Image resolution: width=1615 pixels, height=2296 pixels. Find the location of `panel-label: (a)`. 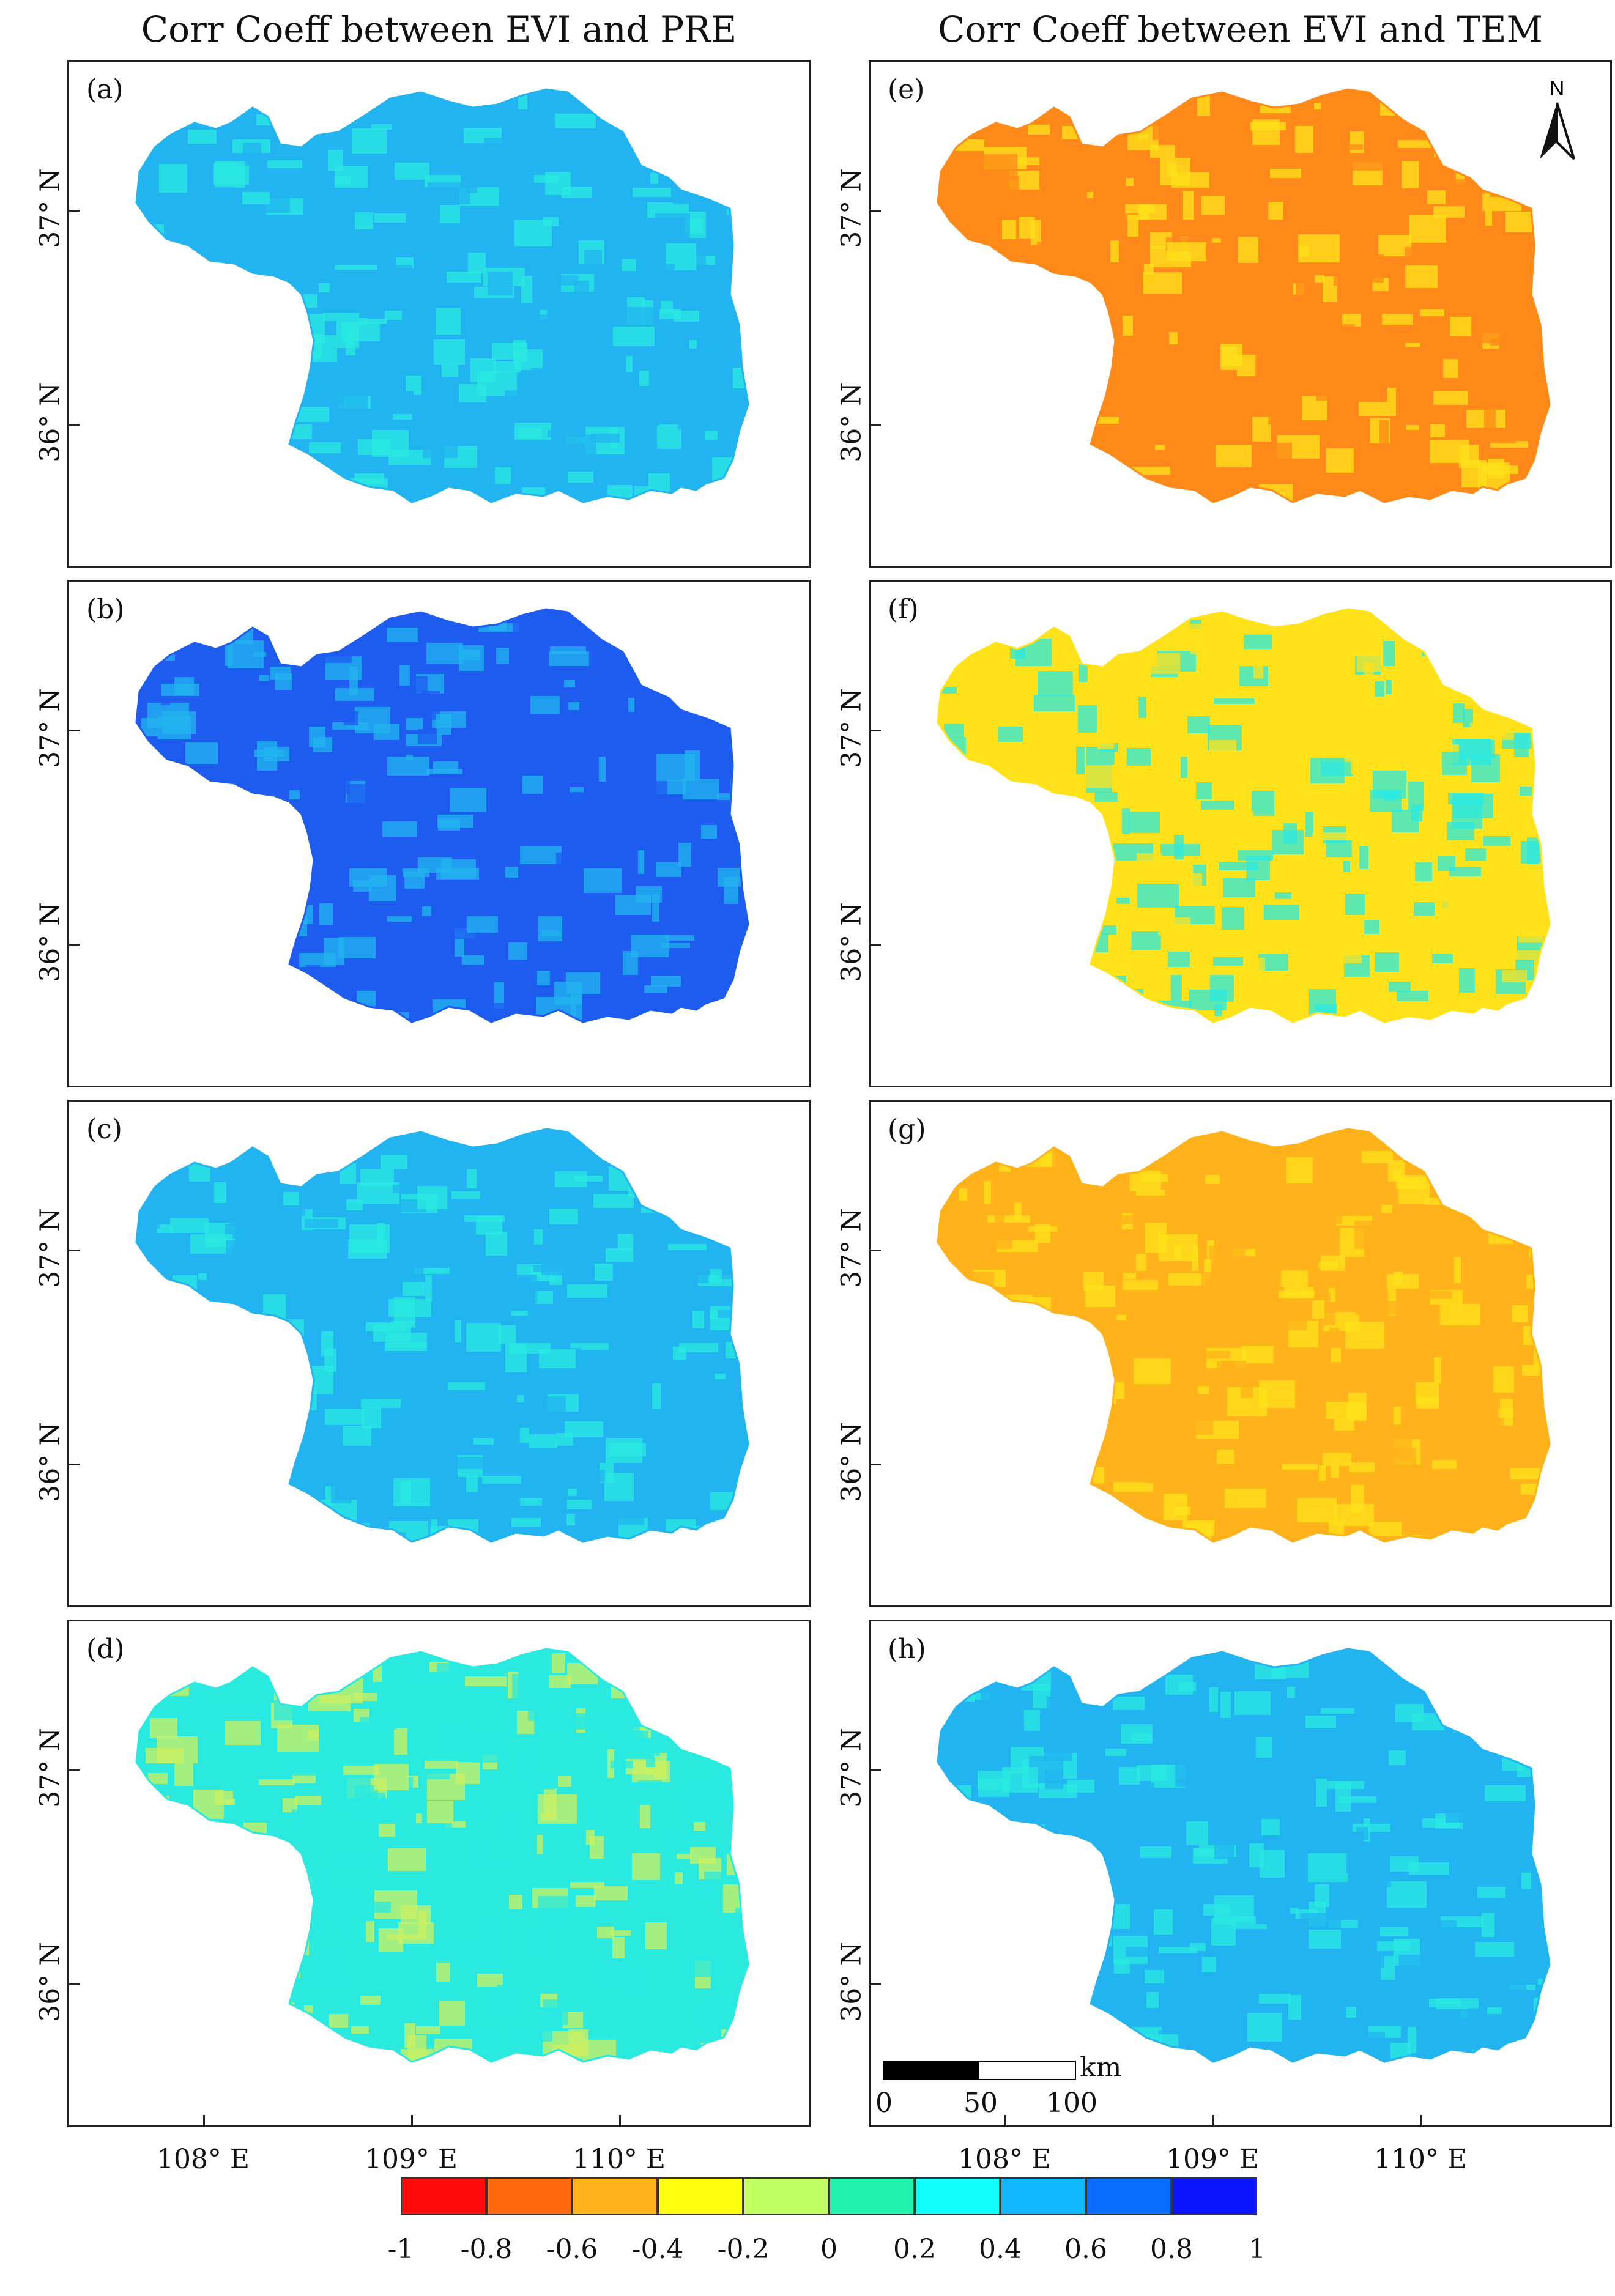

panel-label: (a) is located at coordinates (105, 90).